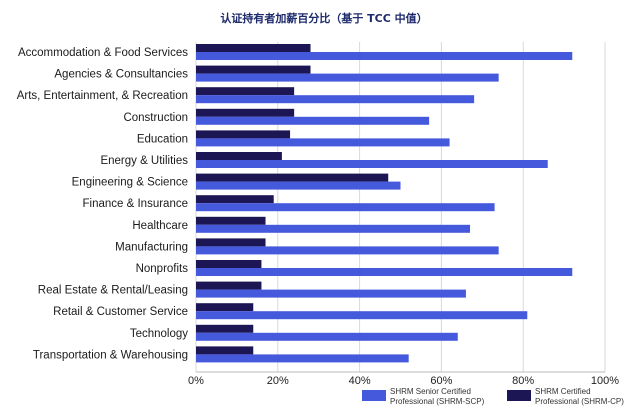 This screenshot has height=414, width=640. Describe the element at coordinates (130, 183) in the screenshot. I see `category-label: Engineering & Science` at that location.